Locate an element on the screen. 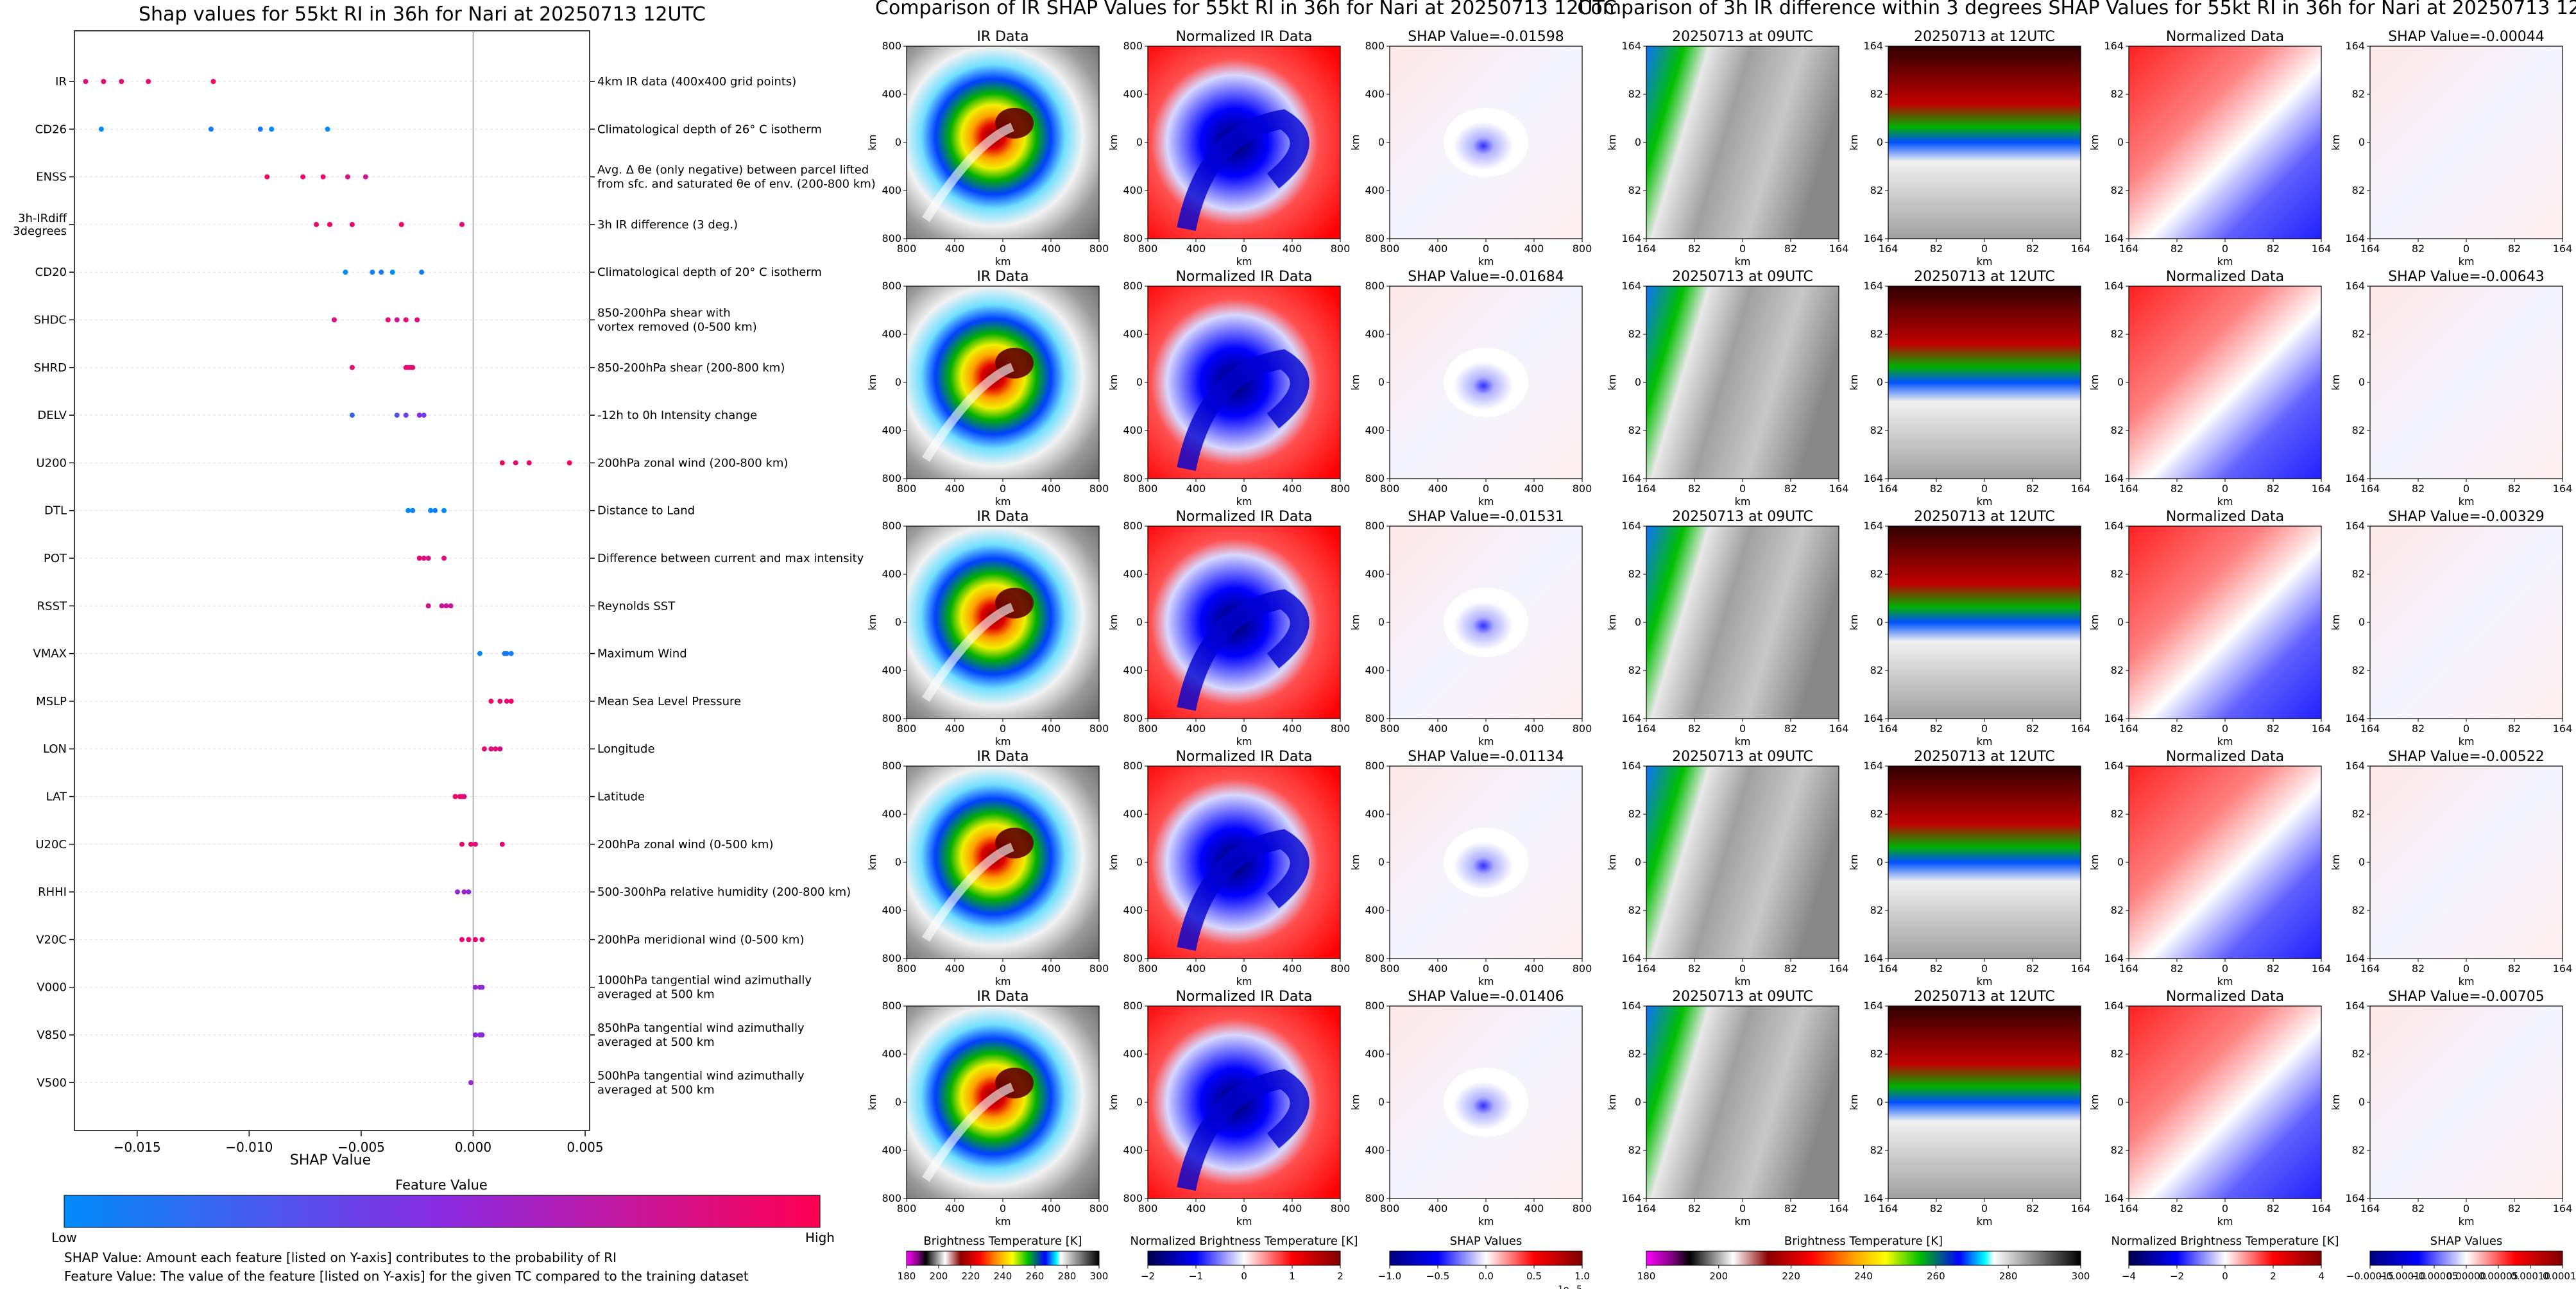 The width and height of the screenshot is (2576, 1289). feature-description: 850-200hPa shear with is located at coordinates (664, 313).